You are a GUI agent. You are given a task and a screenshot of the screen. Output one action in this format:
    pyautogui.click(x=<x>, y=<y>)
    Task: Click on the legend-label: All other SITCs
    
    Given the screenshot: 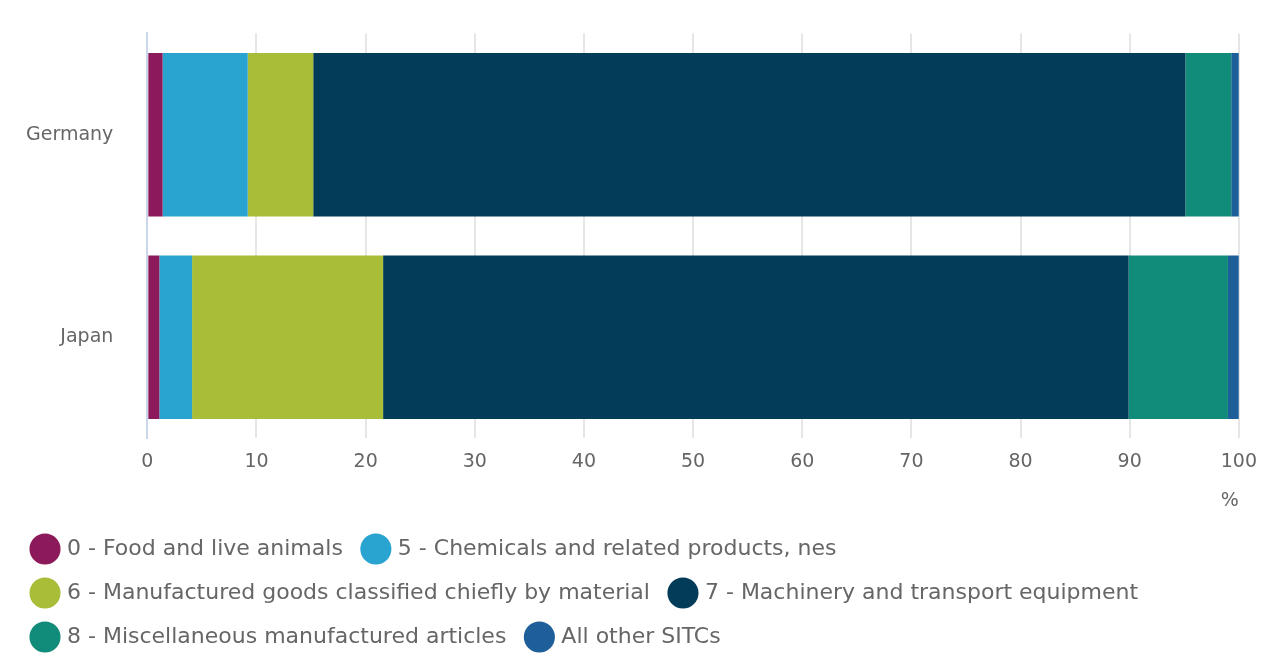 What is the action you would take?
    pyautogui.click(x=641, y=635)
    